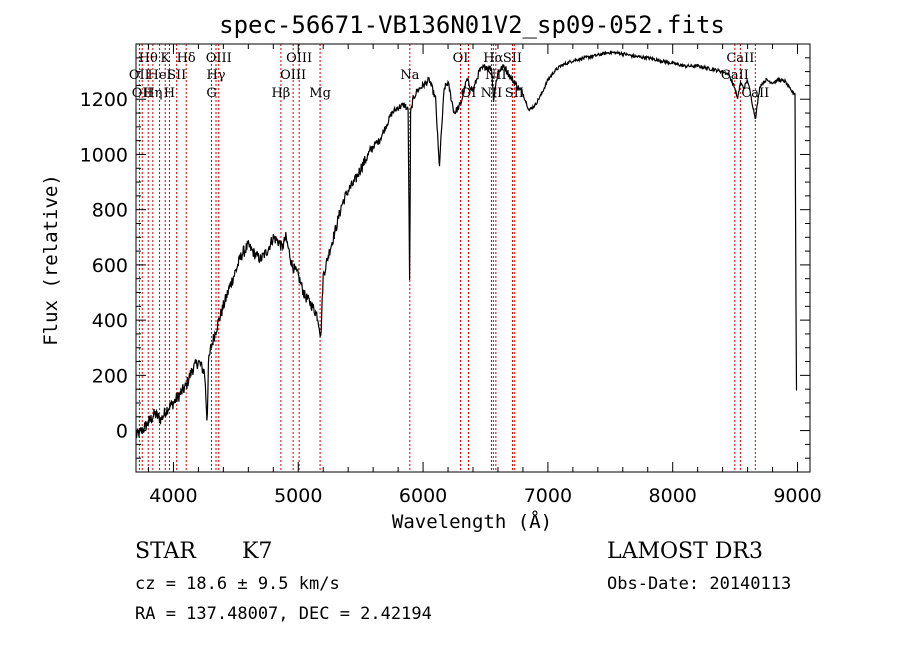 The width and height of the screenshot is (900, 649). Describe the element at coordinates (496, 75) in the screenshot. I see `line-label-21: NII` at that location.